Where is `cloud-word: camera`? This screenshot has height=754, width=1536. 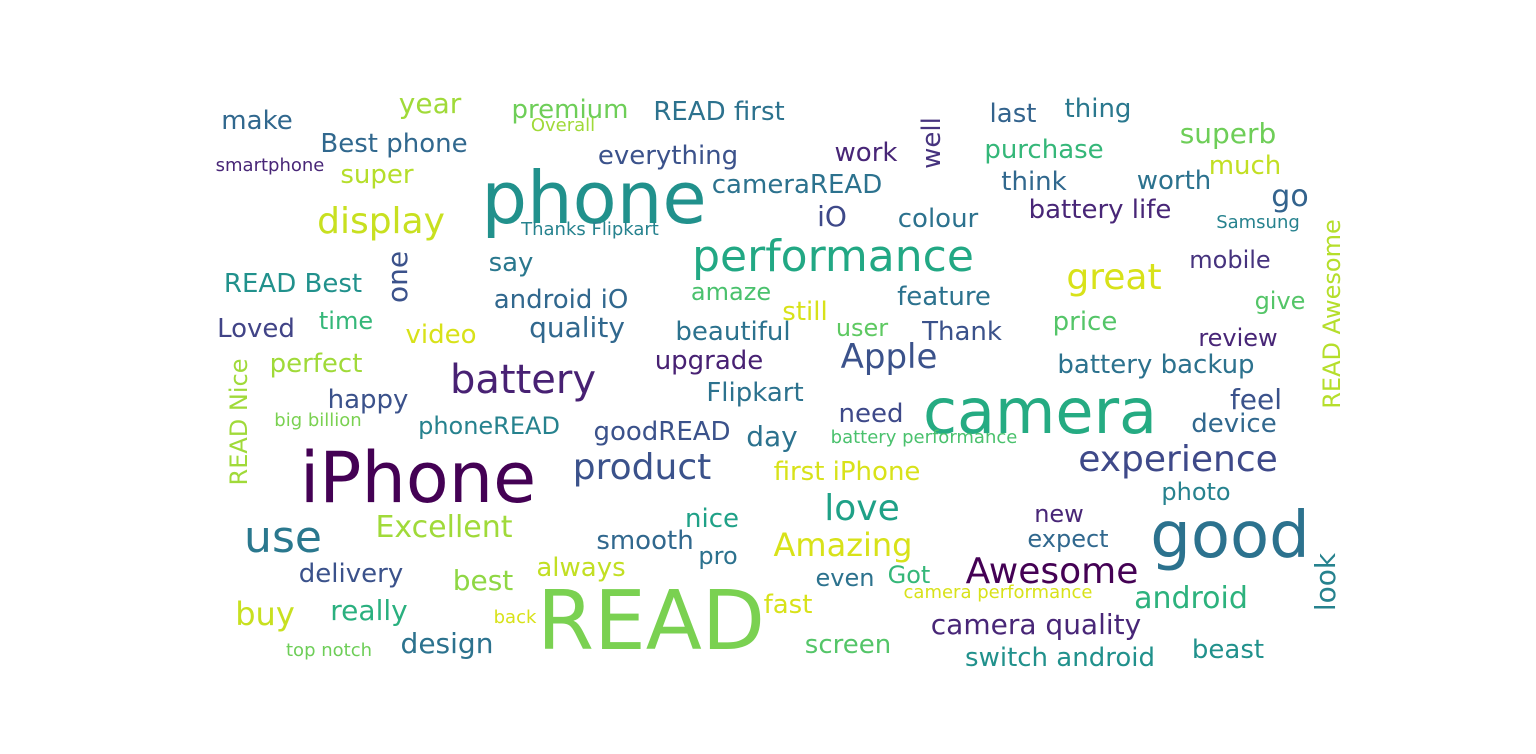
cloud-word: camera is located at coordinates (1040, 411).